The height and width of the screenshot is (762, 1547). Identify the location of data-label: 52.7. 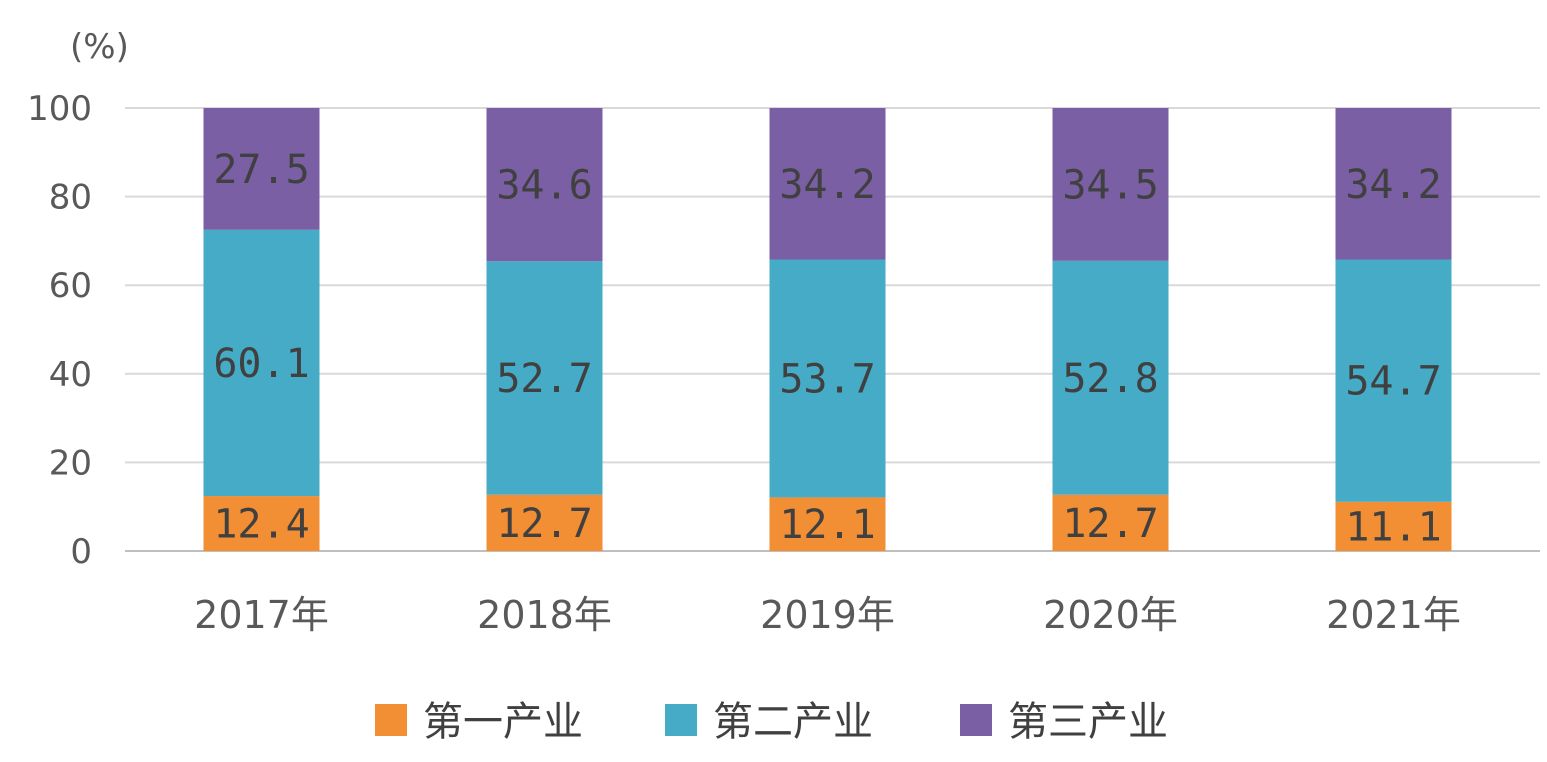
(544, 379).